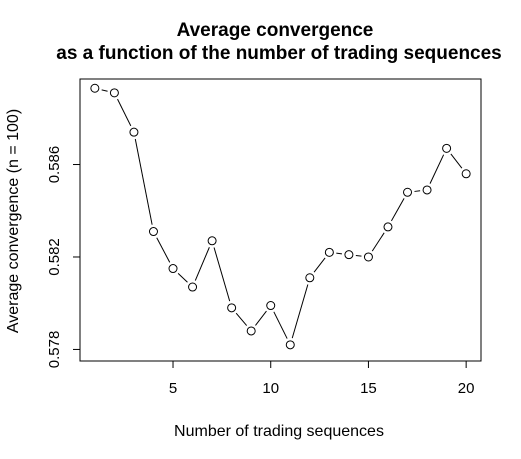 The height and width of the screenshot is (459, 521). Describe the element at coordinates (466, 388) in the screenshot. I see `x-tick-label: 20` at that location.